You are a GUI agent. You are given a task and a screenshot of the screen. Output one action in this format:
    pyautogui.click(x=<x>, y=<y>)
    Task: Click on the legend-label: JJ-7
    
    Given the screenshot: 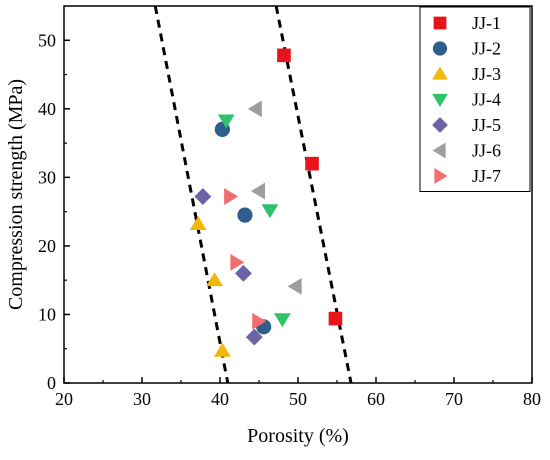 What is the action you would take?
    pyautogui.click(x=486, y=176)
    